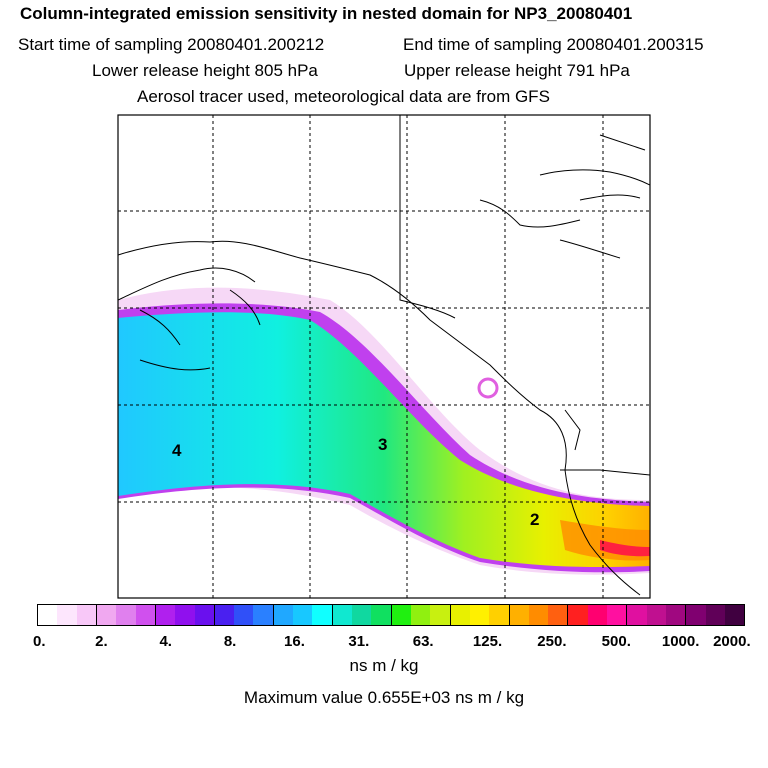 The width and height of the screenshot is (768, 768). What do you see at coordinates (205, 70) in the screenshot?
I see `lower-release-label: Lower release height 805 hPa` at bounding box center [205, 70].